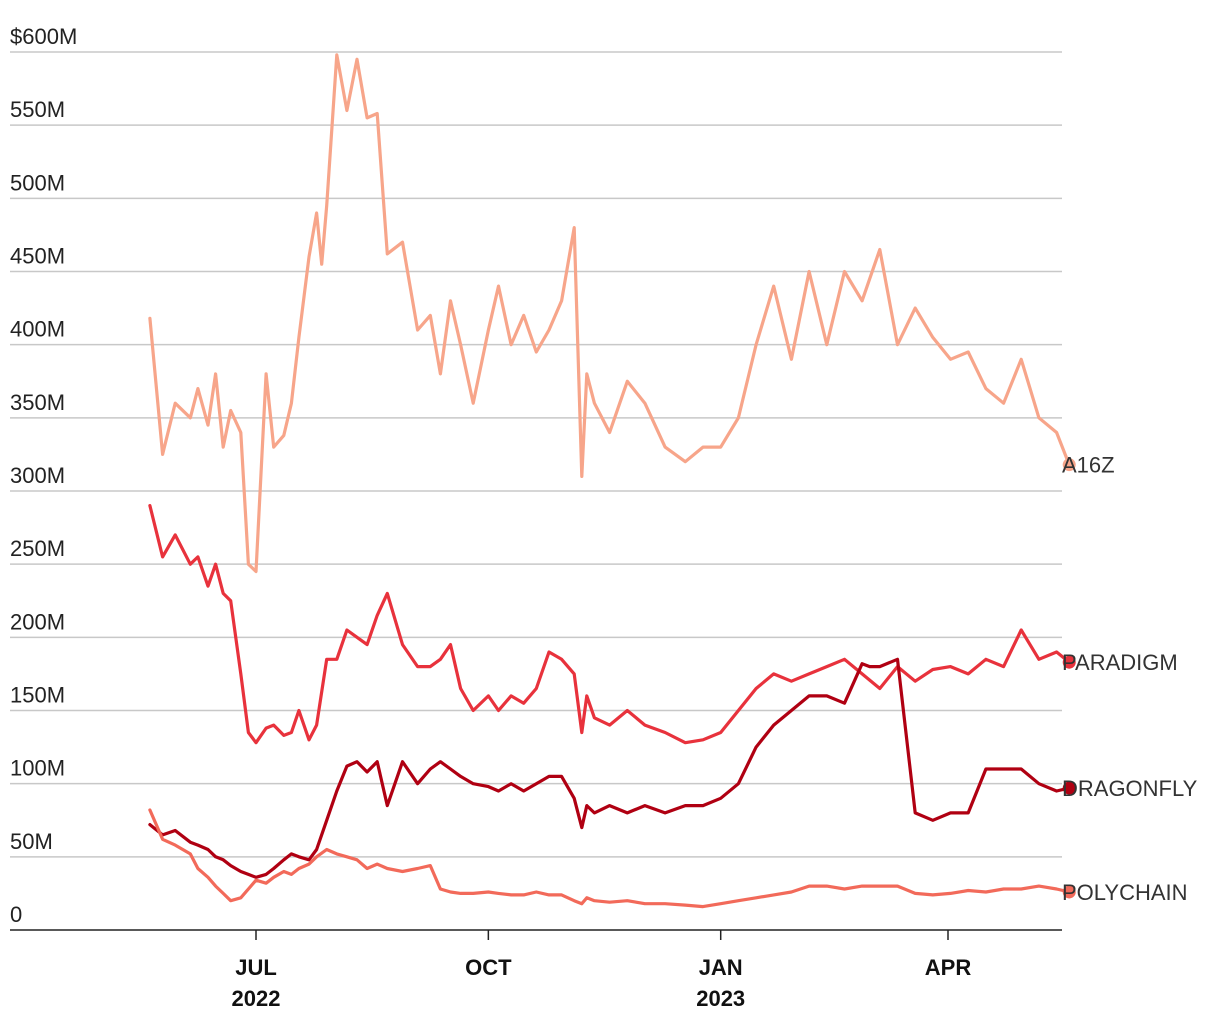 This screenshot has height=1020, width=1220. What do you see at coordinates (1069, 465) in the screenshot?
I see `end-marker-a16z` at bounding box center [1069, 465].